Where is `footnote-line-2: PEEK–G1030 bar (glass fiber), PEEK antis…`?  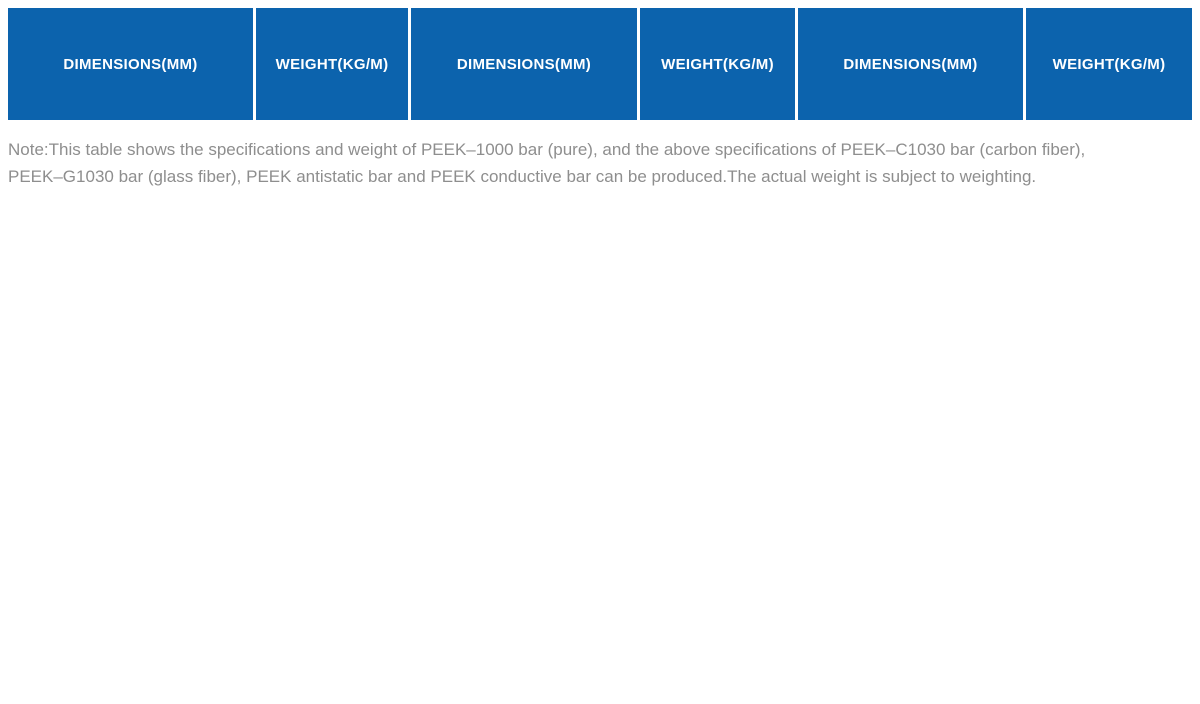
footnote-line-2: PEEK–G1030 bar (glass fiber), PEEK antis… is located at coordinates (522, 176).